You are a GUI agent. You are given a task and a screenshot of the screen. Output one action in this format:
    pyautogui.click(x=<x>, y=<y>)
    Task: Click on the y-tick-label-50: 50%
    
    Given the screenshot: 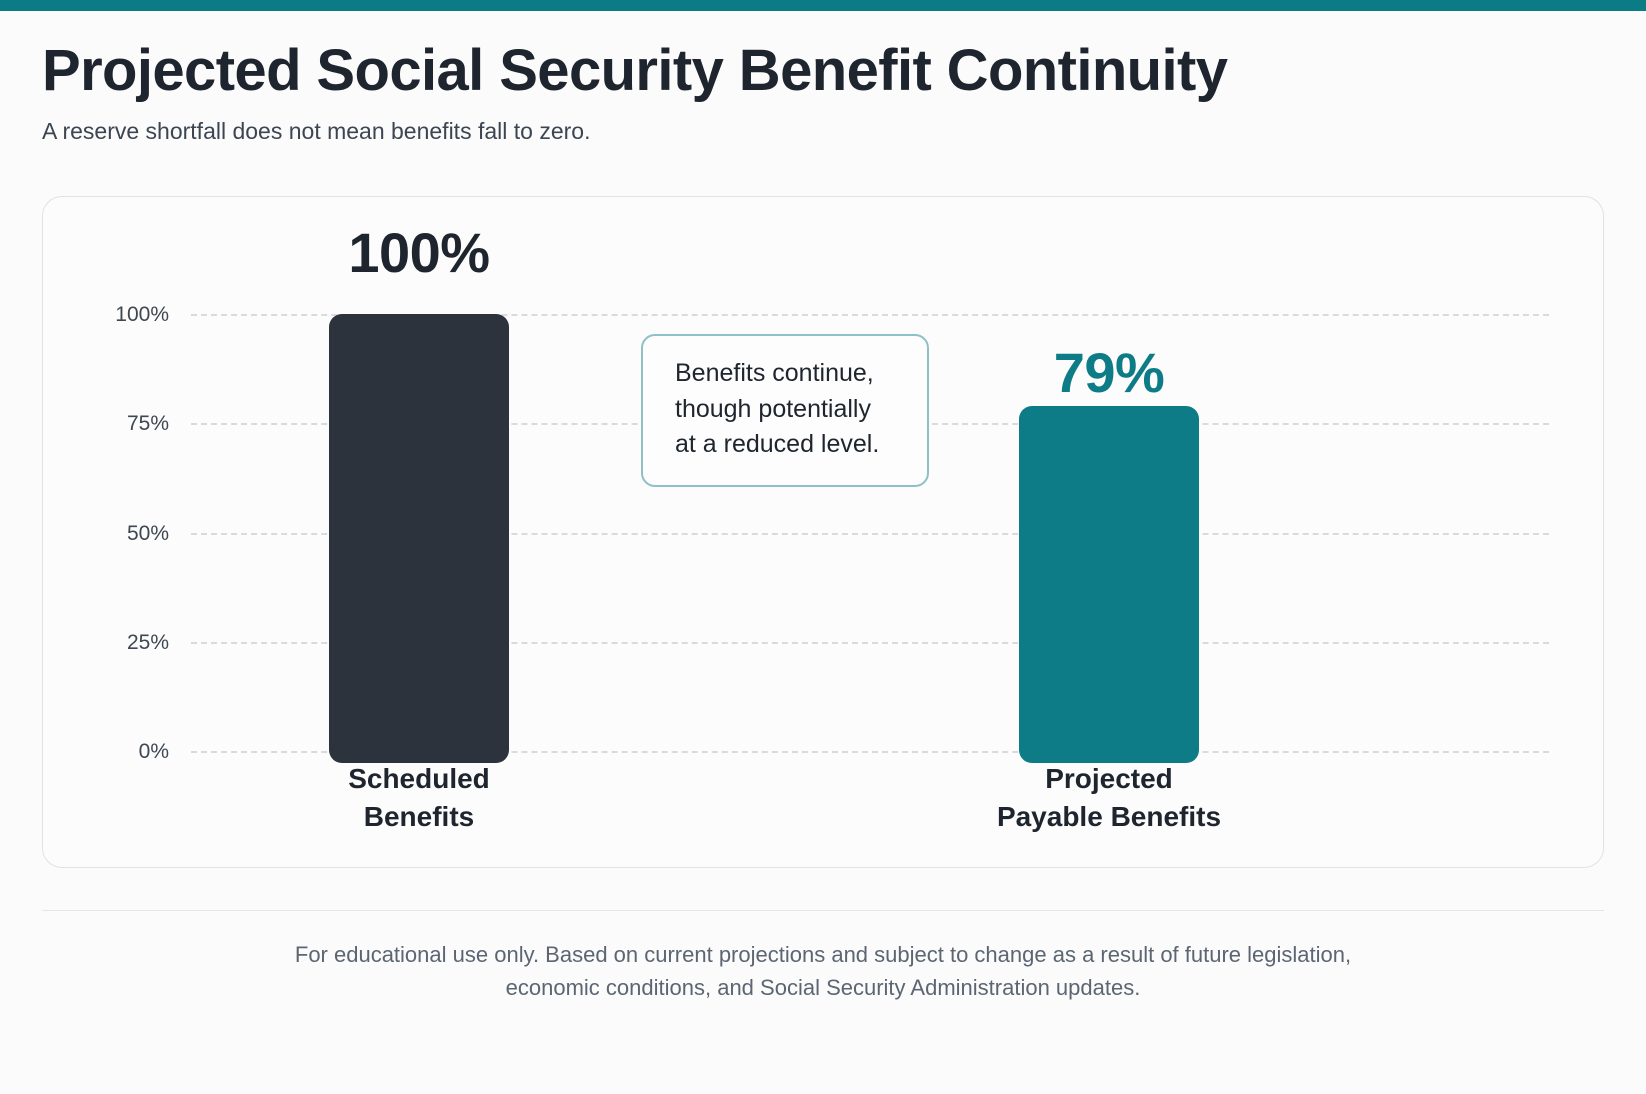 What is the action you would take?
    pyautogui.click(x=147, y=533)
    